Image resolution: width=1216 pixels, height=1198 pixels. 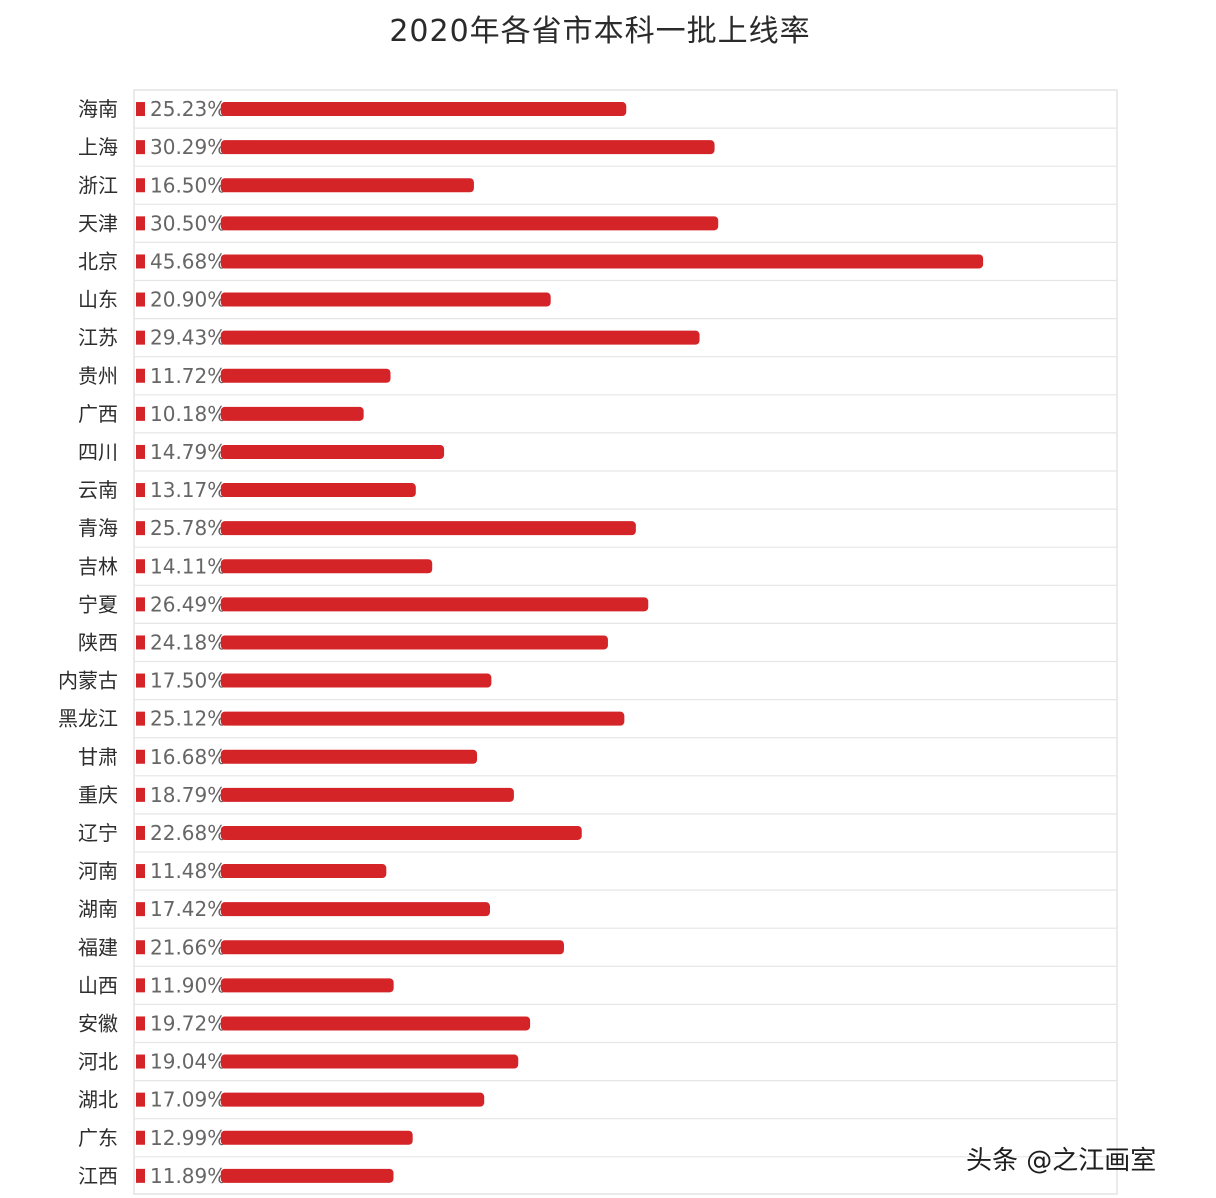 What do you see at coordinates (98, 452) in the screenshot?
I see `category-label: 四川` at bounding box center [98, 452].